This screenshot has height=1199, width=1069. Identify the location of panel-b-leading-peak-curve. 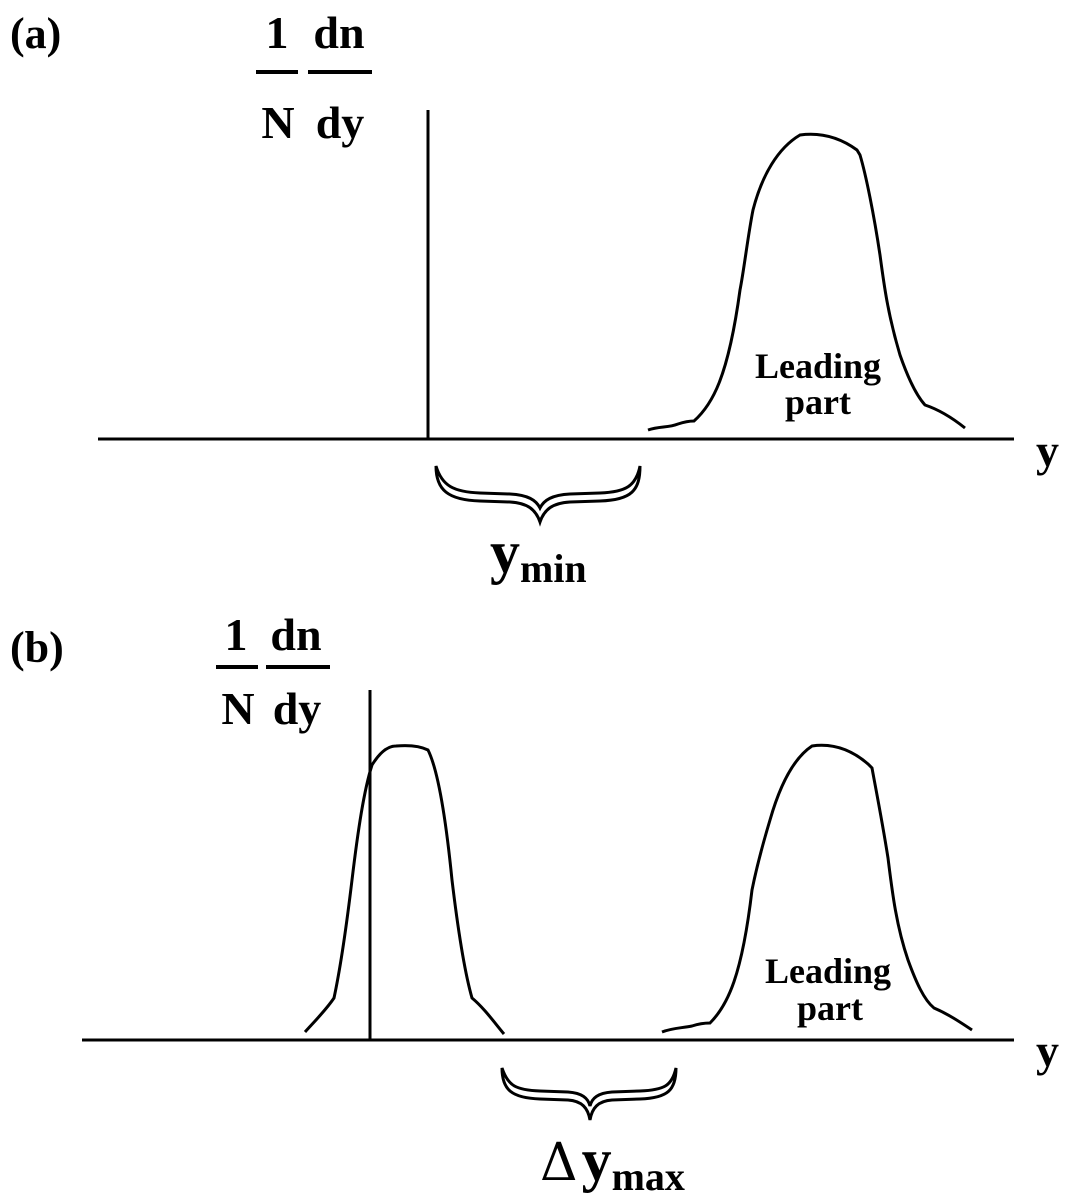
(817, 888).